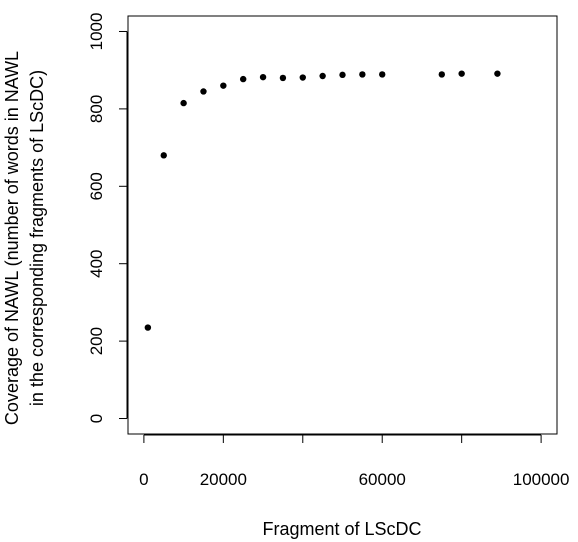  What do you see at coordinates (541, 479) in the screenshot?
I see `x-tick-label: 100000` at bounding box center [541, 479].